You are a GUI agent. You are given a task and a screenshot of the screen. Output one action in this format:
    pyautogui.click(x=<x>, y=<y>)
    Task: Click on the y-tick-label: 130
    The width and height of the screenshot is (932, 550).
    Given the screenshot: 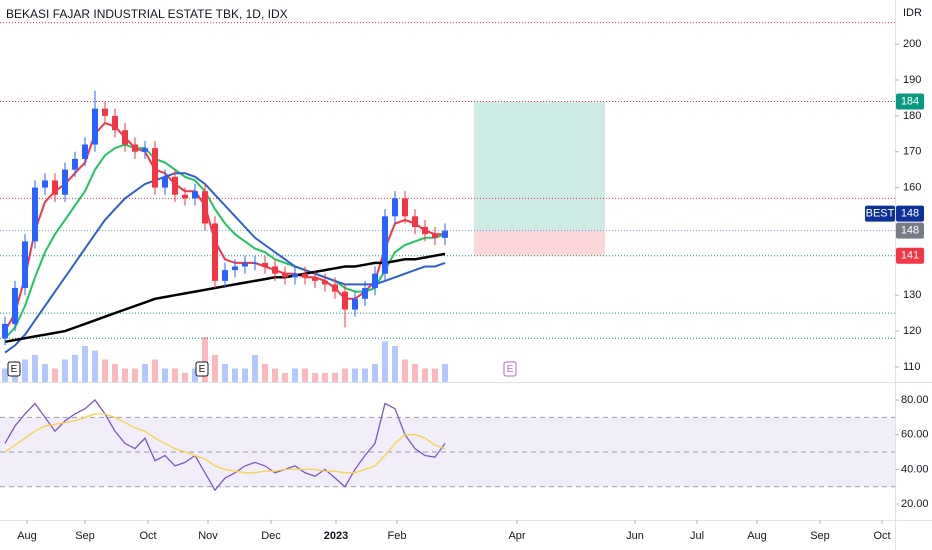 What is the action you would take?
    pyautogui.click(x=912, y=295)
    